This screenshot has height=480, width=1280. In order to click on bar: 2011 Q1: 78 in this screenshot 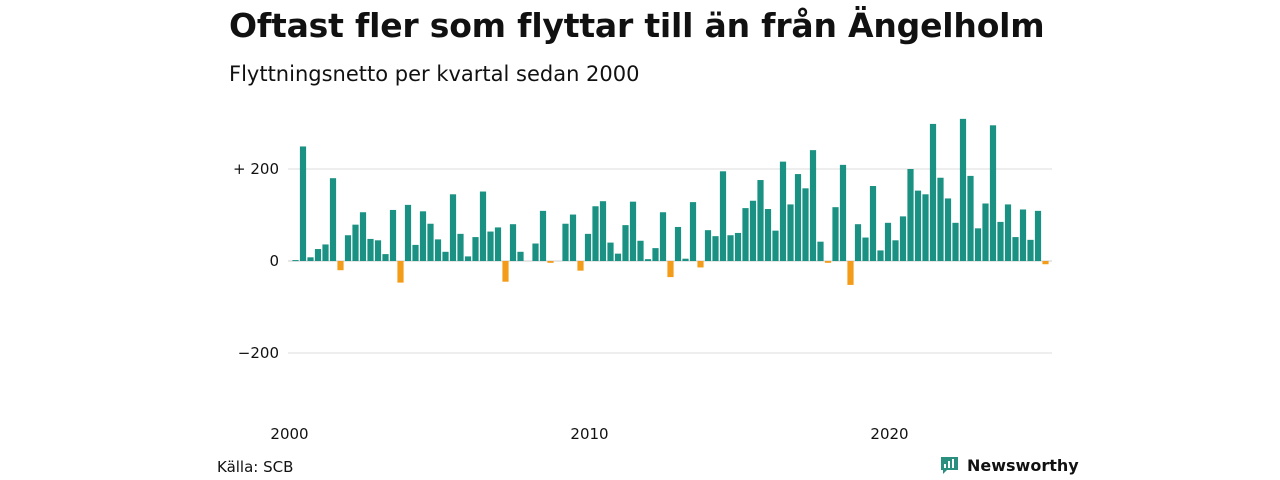, I will do `click(625, 243)`.